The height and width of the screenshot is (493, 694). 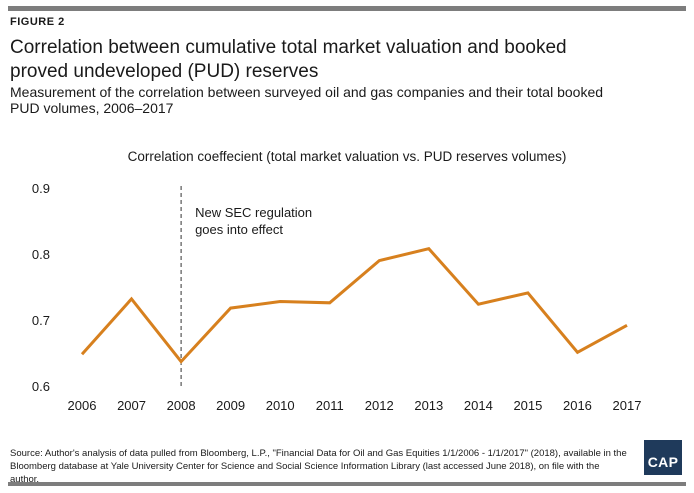 I want to click on x-tick-label: 2014, so click(x=478, y=405).